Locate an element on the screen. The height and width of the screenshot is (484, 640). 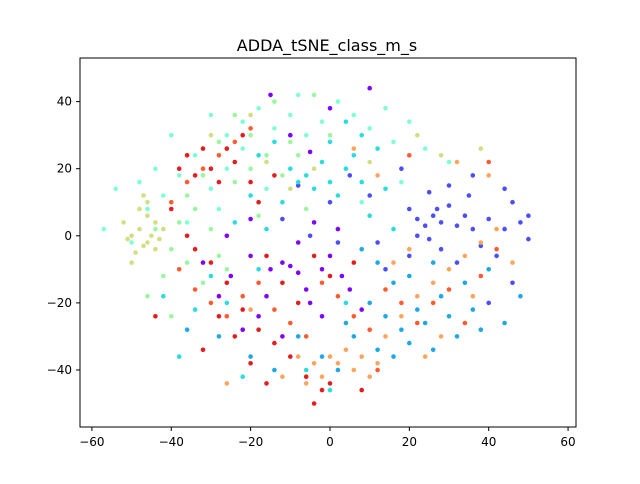
y-axis: −40 −20 0 20 40 is located at coordinates (63, 236).